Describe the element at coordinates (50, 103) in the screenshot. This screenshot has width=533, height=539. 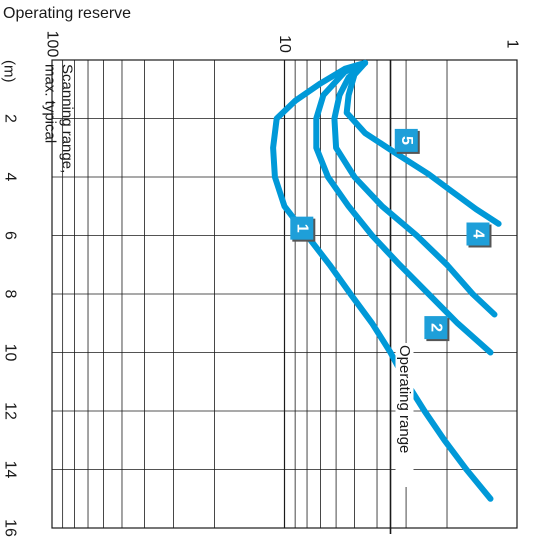
I see `annotation-max-typical: max. typical` at that location.